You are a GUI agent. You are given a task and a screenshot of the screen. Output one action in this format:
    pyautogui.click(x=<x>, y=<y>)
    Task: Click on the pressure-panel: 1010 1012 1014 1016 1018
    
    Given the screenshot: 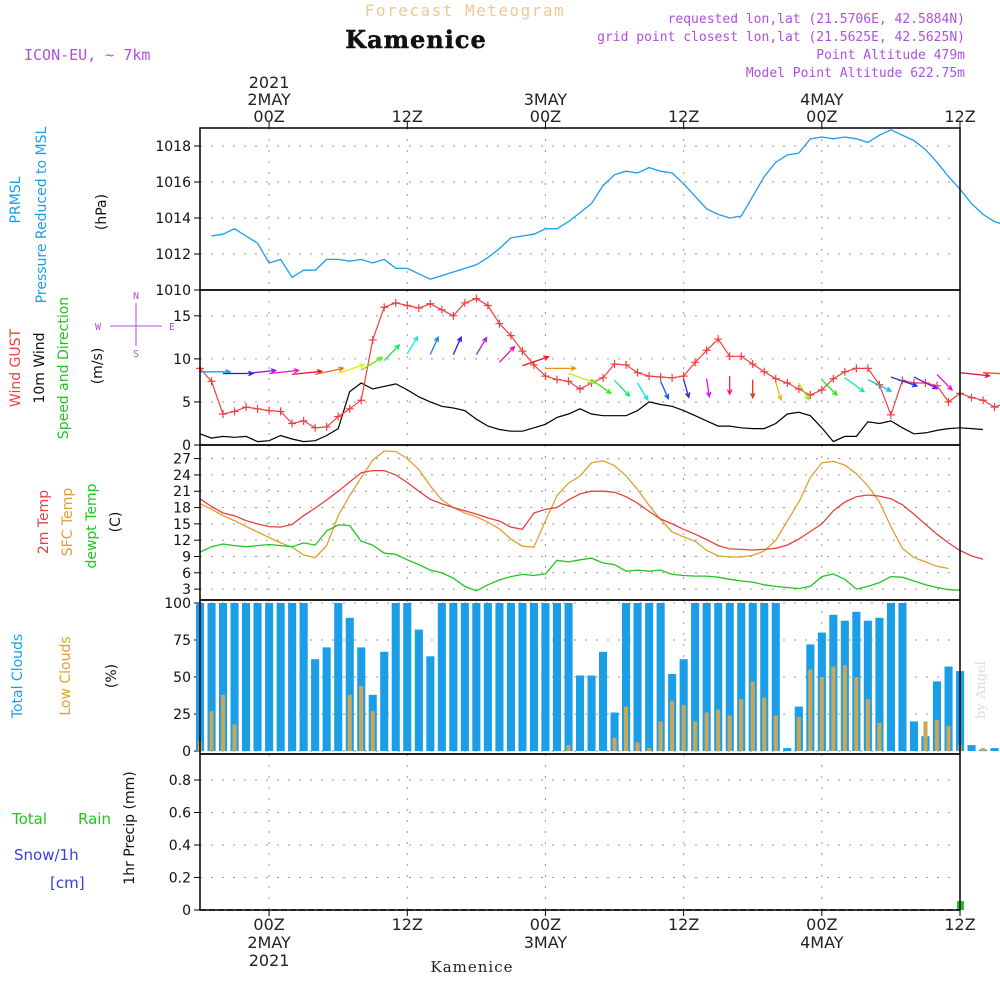 What is the action you would take?
    pyautogui.click(x=577, y=213)
    